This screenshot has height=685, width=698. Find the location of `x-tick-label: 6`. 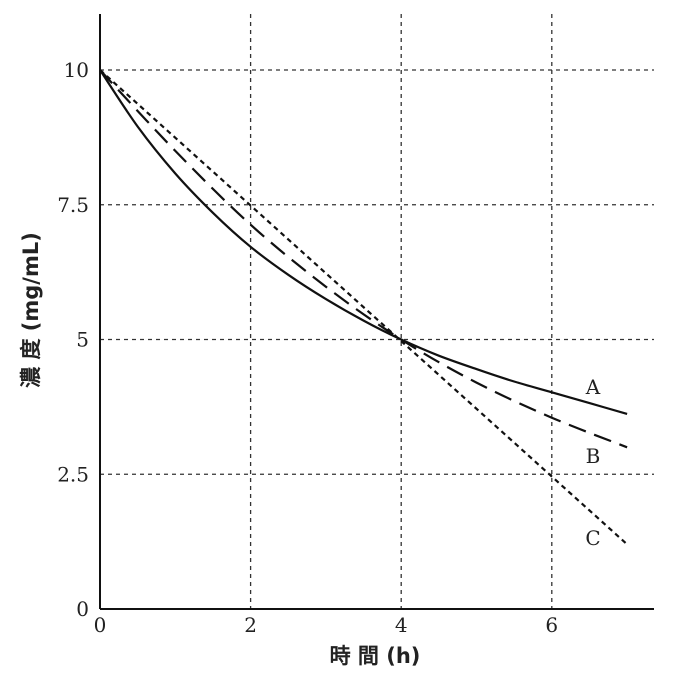

x-tick-label: 6 is located at coordinates (551, 625).